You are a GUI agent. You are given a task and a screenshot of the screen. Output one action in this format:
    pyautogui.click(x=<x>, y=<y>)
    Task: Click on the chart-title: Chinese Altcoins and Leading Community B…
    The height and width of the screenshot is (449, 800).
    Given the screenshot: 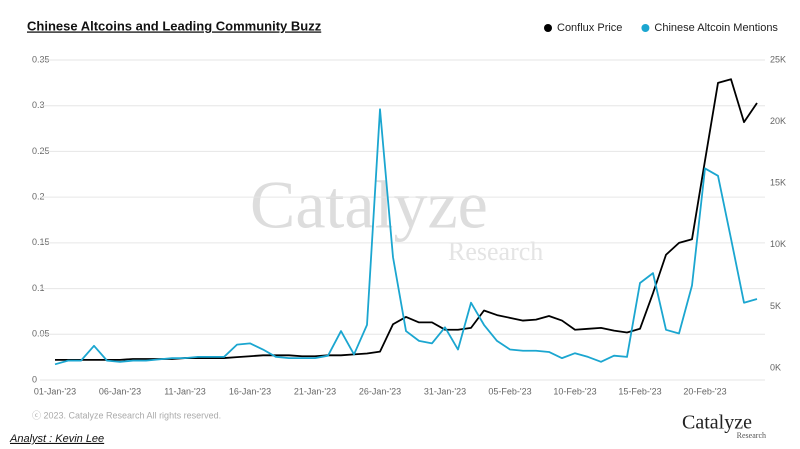 What is the action you would take?
    pyautogui.click(x=174, y=25)
    